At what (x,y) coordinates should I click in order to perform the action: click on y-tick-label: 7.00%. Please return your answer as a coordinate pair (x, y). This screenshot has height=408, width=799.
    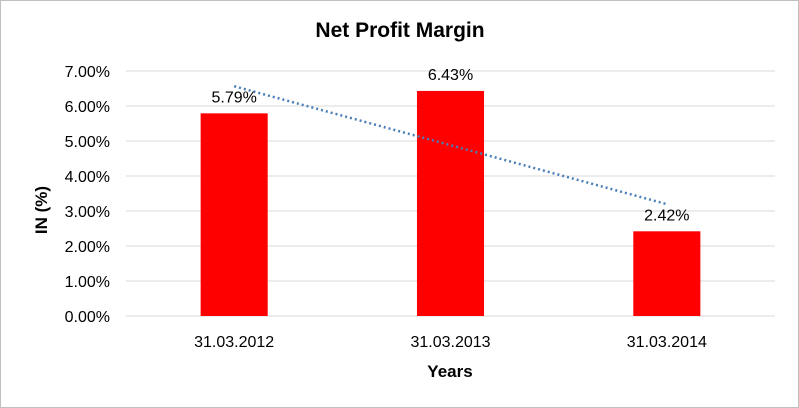
    Looking at the image, I should click on (87, 72).